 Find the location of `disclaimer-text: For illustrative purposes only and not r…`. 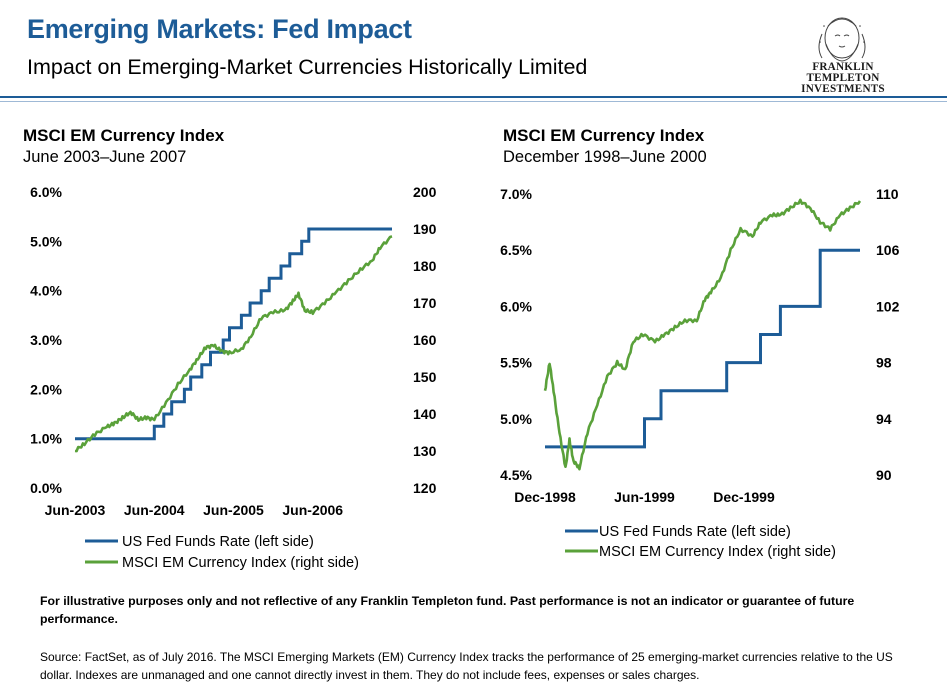

disclaimer-text: For illustrative purposes only and not r… is located at coordinates (447, 610).